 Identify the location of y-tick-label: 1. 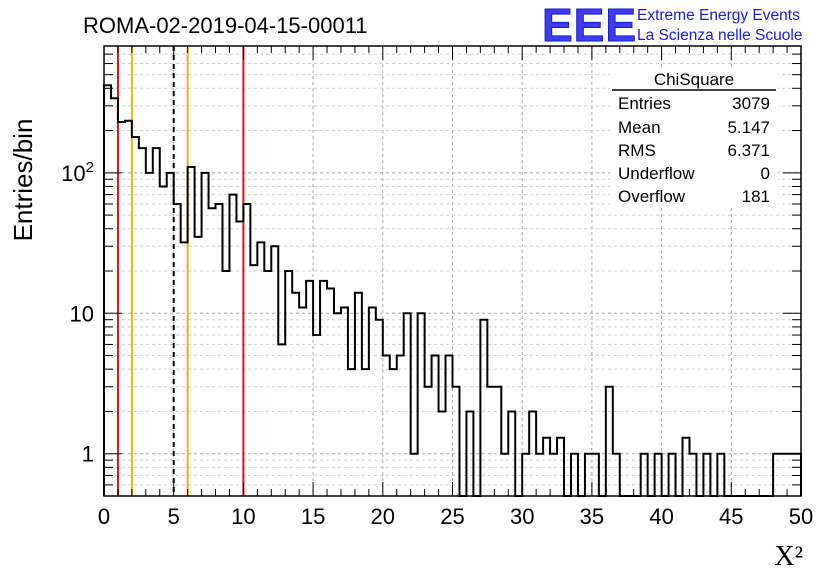
(88, 454).